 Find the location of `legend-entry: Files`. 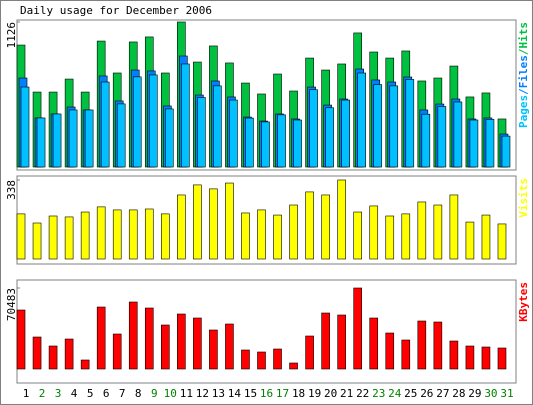

legend-entry: Files is located at coordinates (523, 71).